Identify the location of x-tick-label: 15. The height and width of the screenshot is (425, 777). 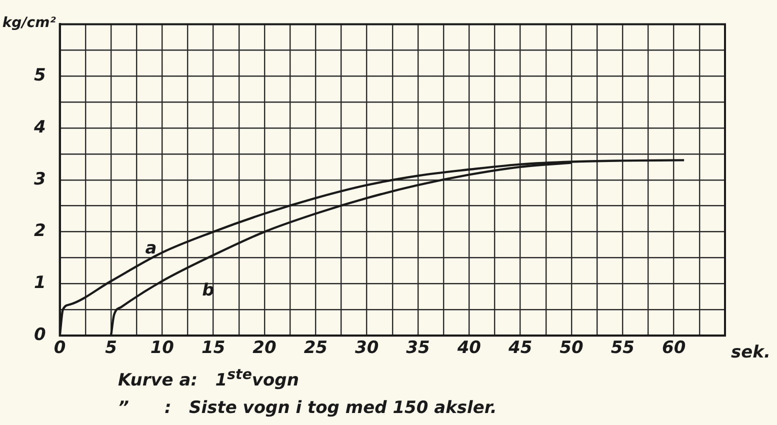
(213, 348).